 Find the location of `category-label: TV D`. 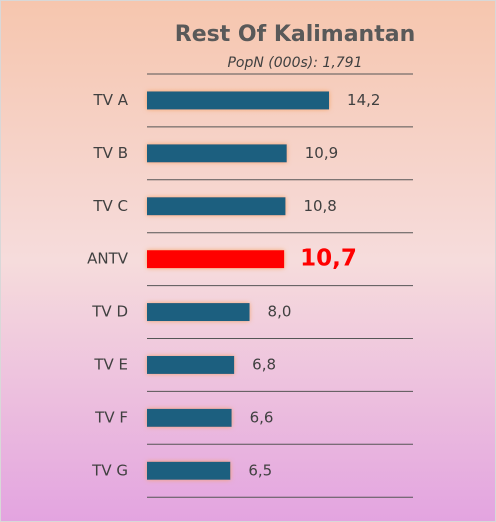

category-label: TV D is located at coordinates (109, 312).